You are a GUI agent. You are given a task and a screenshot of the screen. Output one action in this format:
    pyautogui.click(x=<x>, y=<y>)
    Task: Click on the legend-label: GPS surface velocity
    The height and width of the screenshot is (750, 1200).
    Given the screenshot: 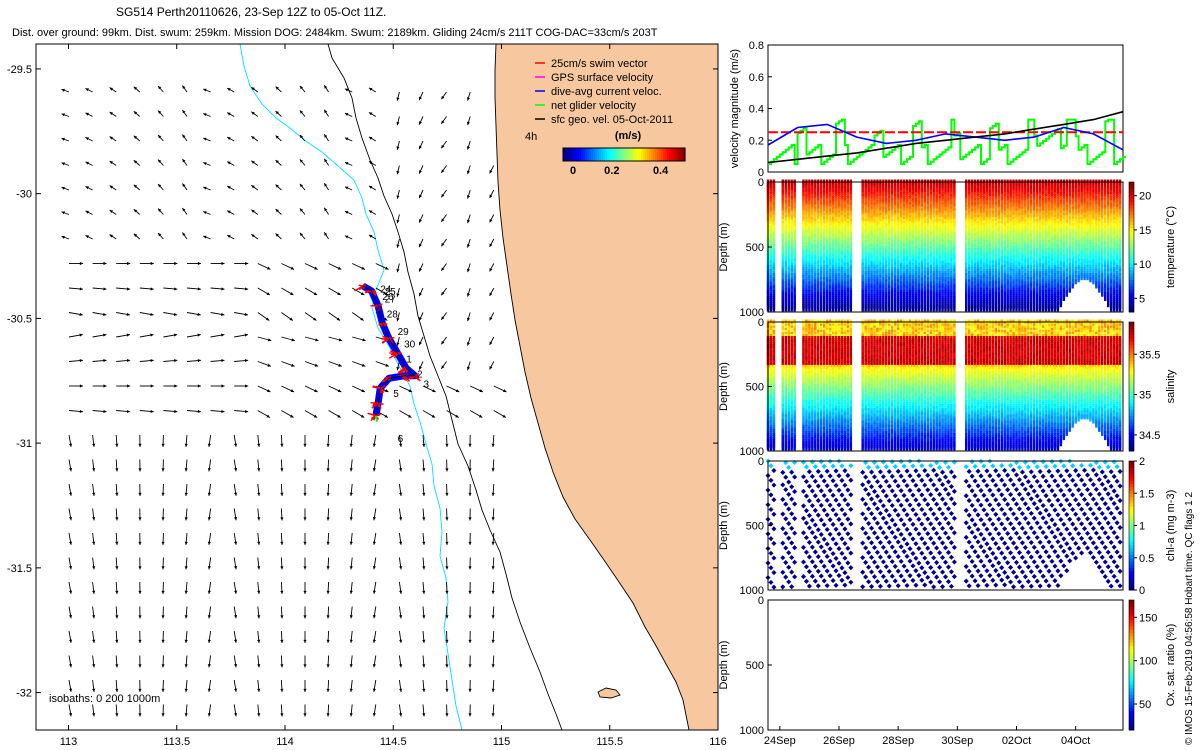 What is the action you would take?
    pyautogui.click(x=602, y=78)
    